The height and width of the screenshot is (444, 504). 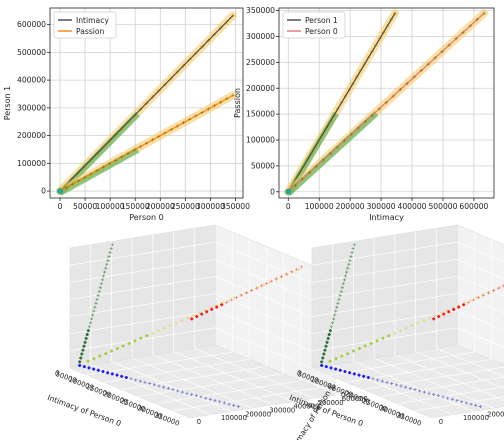 What do you see at coordinates (260, 140) in the screenshot?
I see `y-tick-label: 100000` at bounding box center [260, 140].